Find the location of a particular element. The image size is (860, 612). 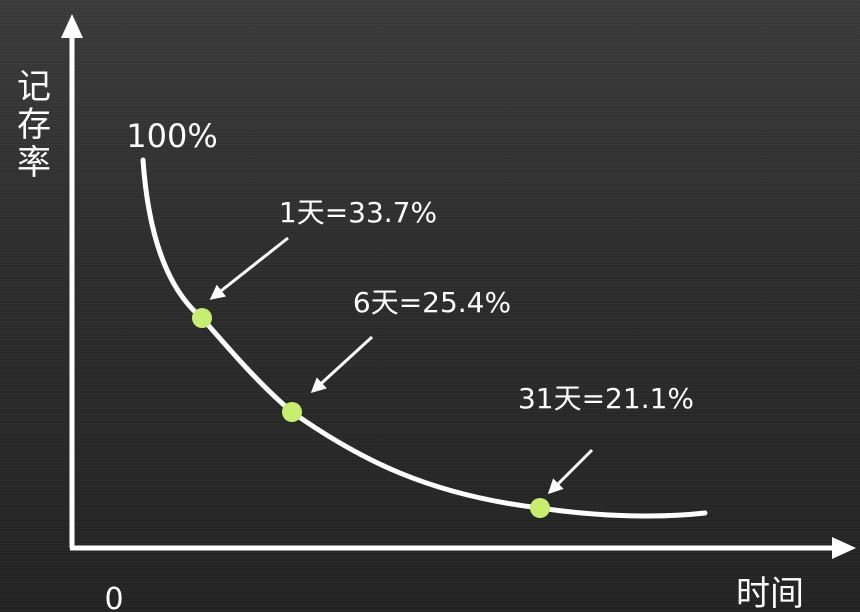

y-axis-label-char: 存 is located at coordinates (34, 125).